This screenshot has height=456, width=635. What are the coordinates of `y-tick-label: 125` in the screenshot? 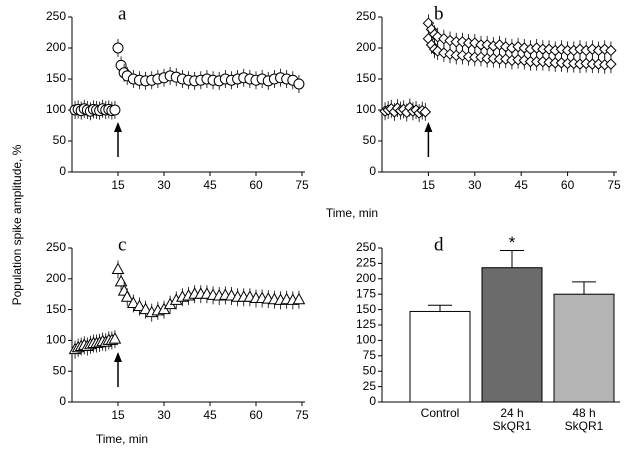 It's located at (366, 324).